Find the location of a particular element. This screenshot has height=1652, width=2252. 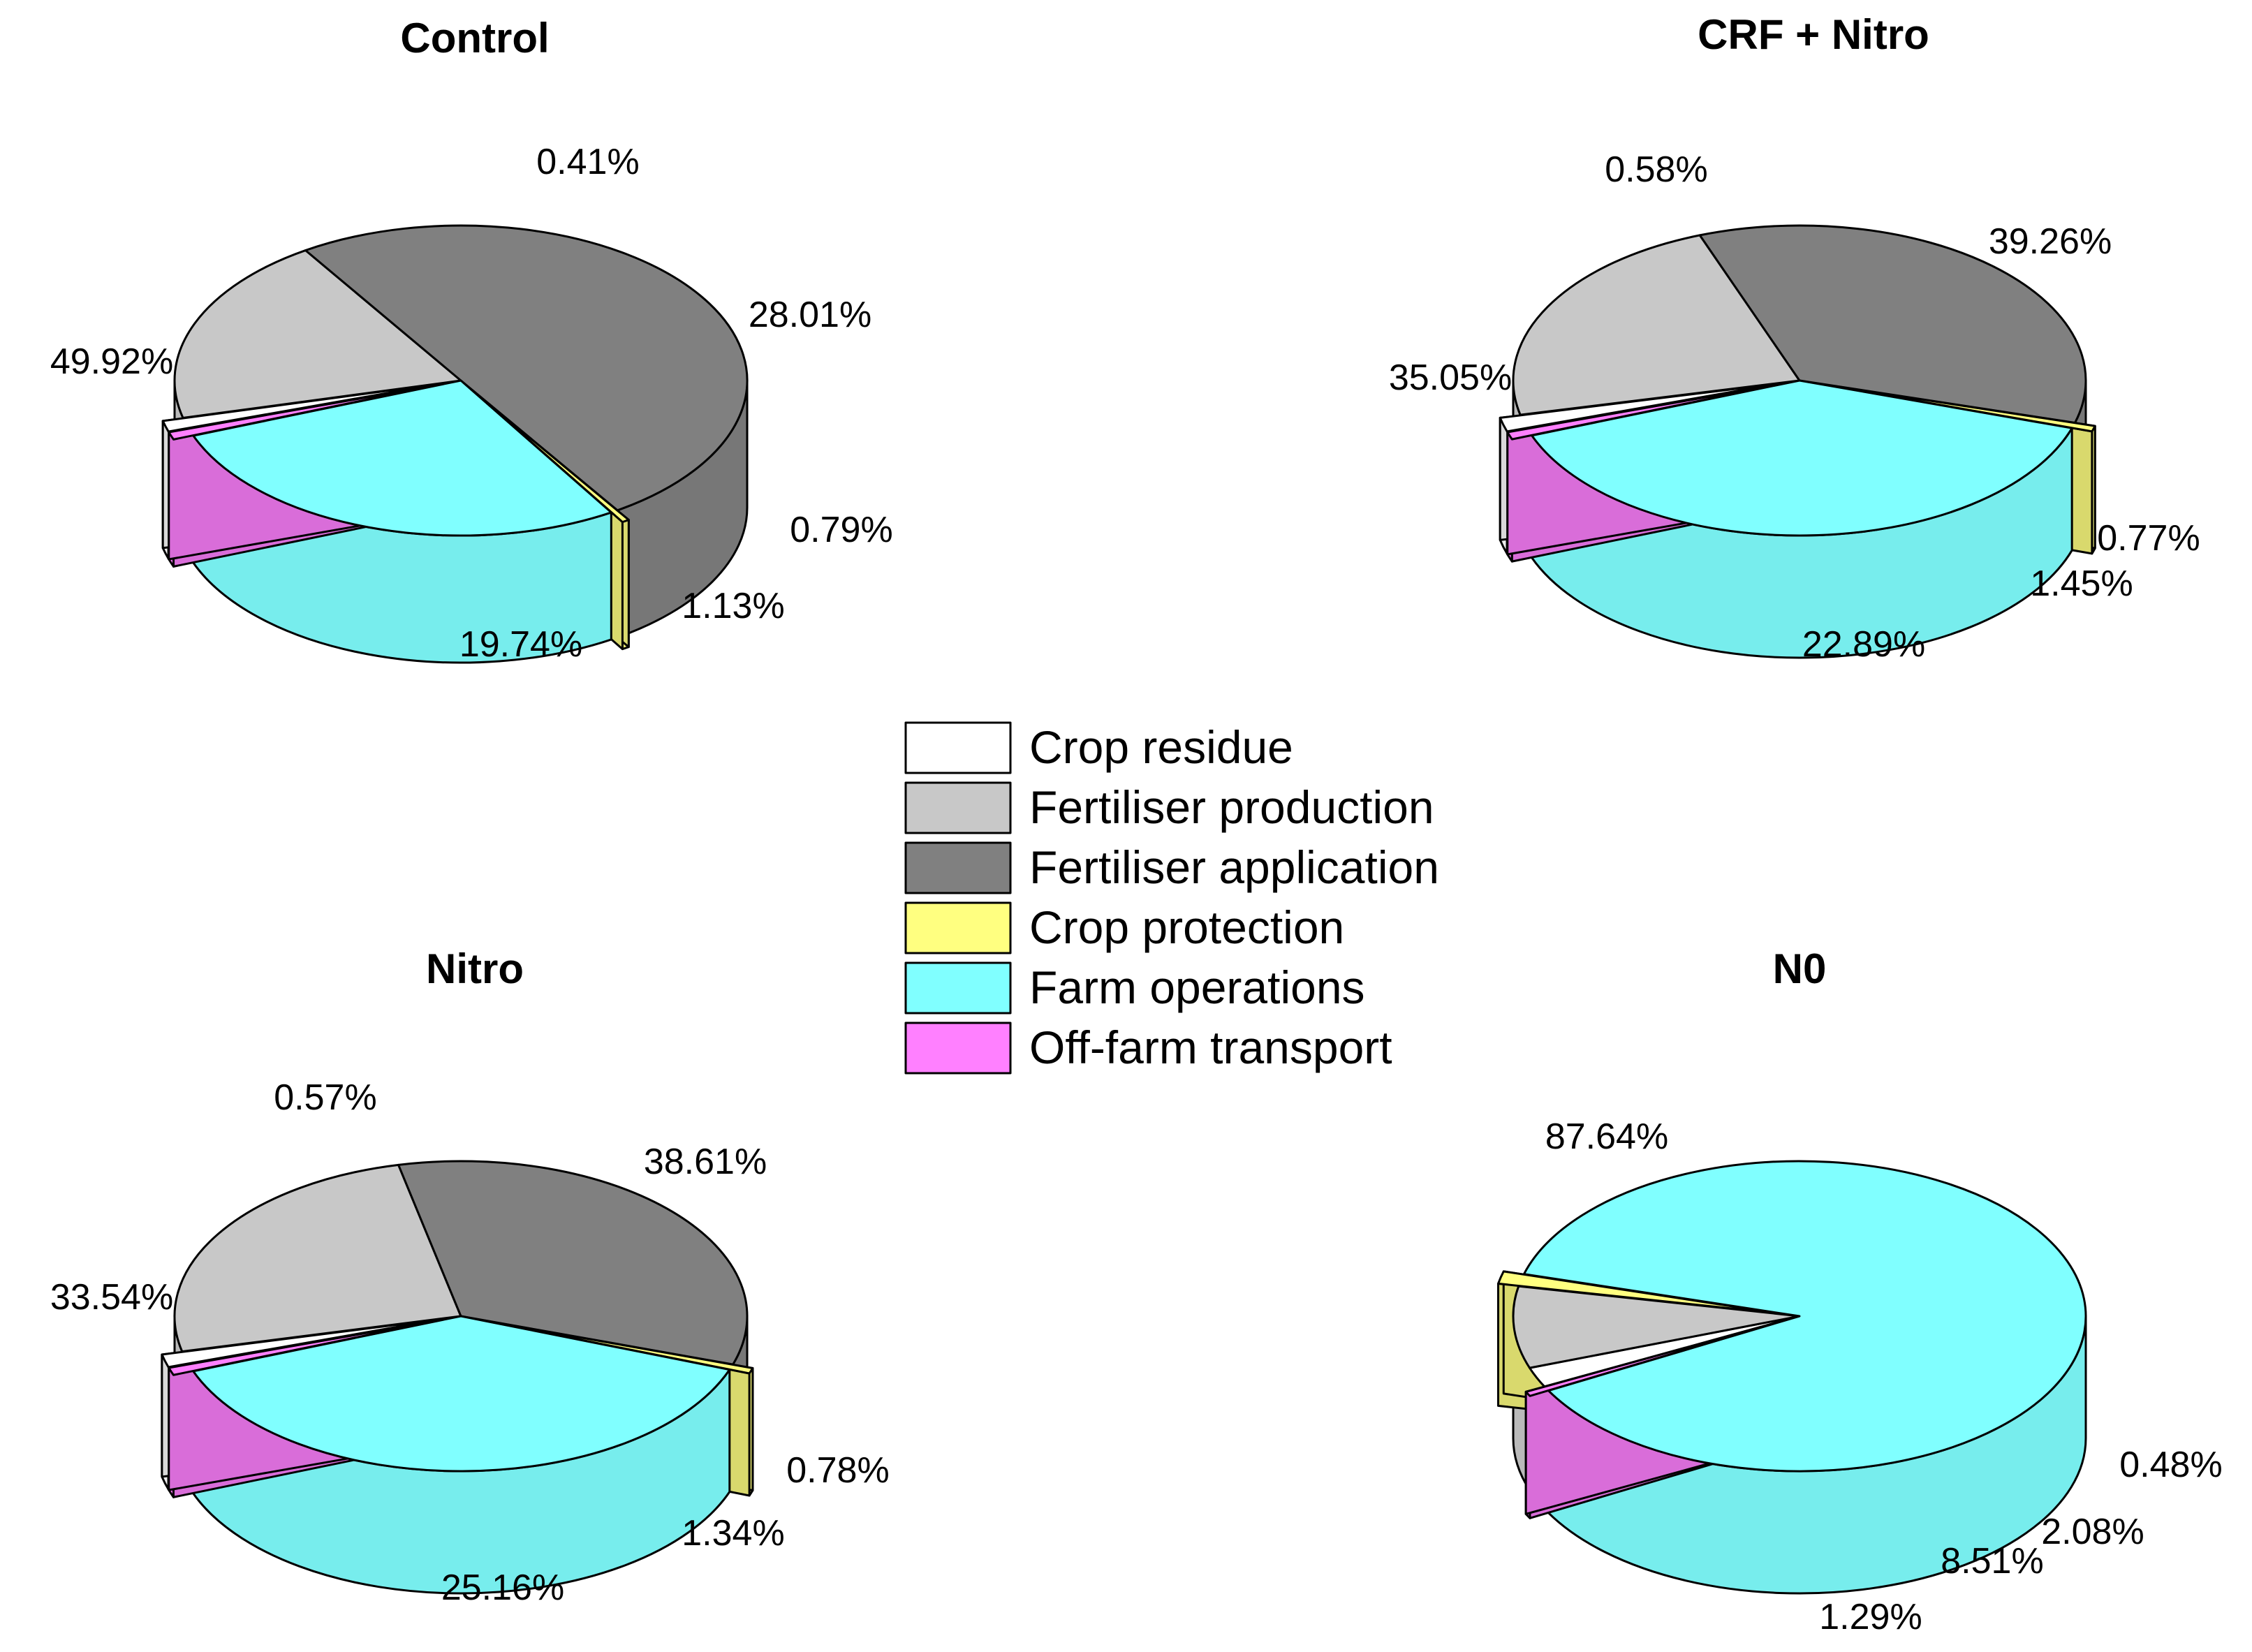

slice-control-crop-protection is located at coordinates (550, 456).